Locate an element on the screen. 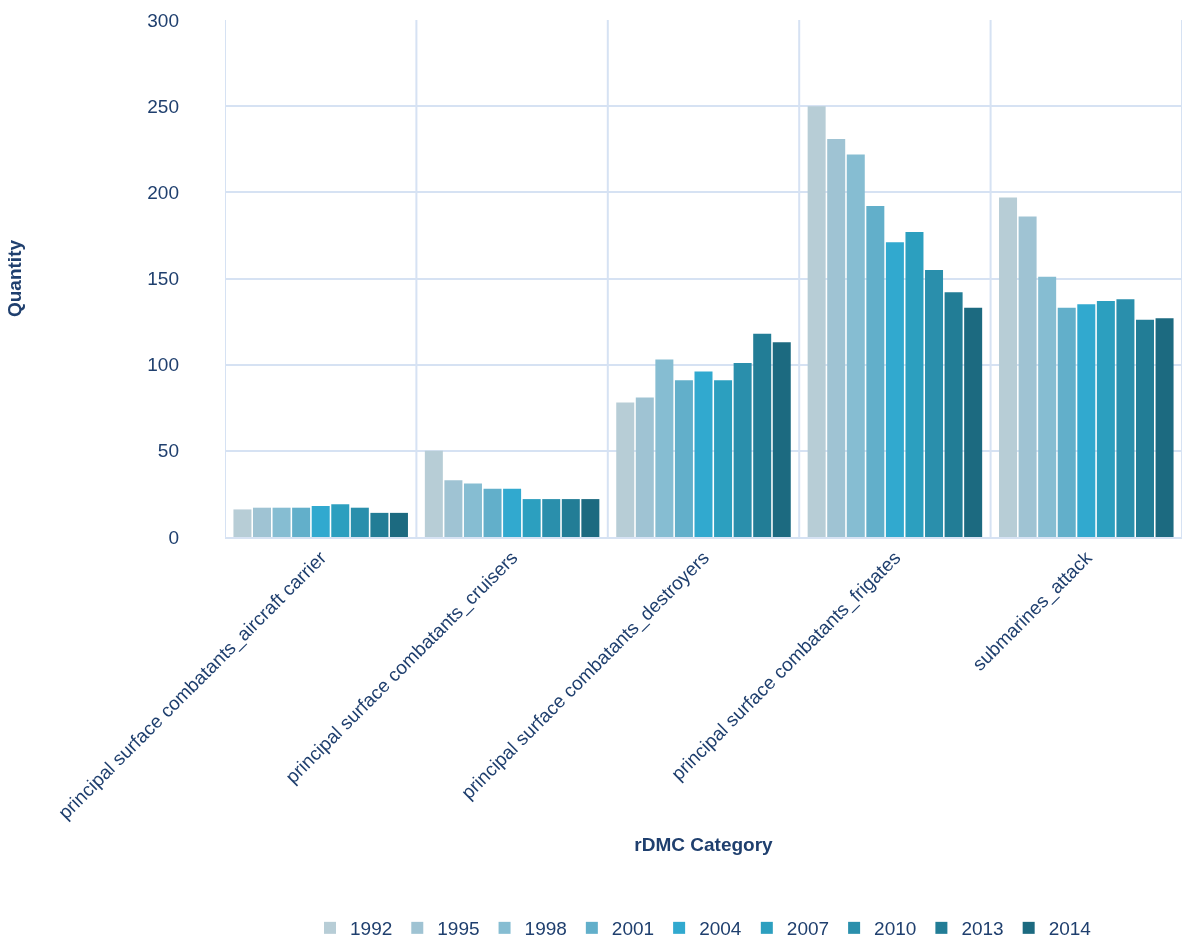  legend-label: 1998 is located at coordinates (545, 929).